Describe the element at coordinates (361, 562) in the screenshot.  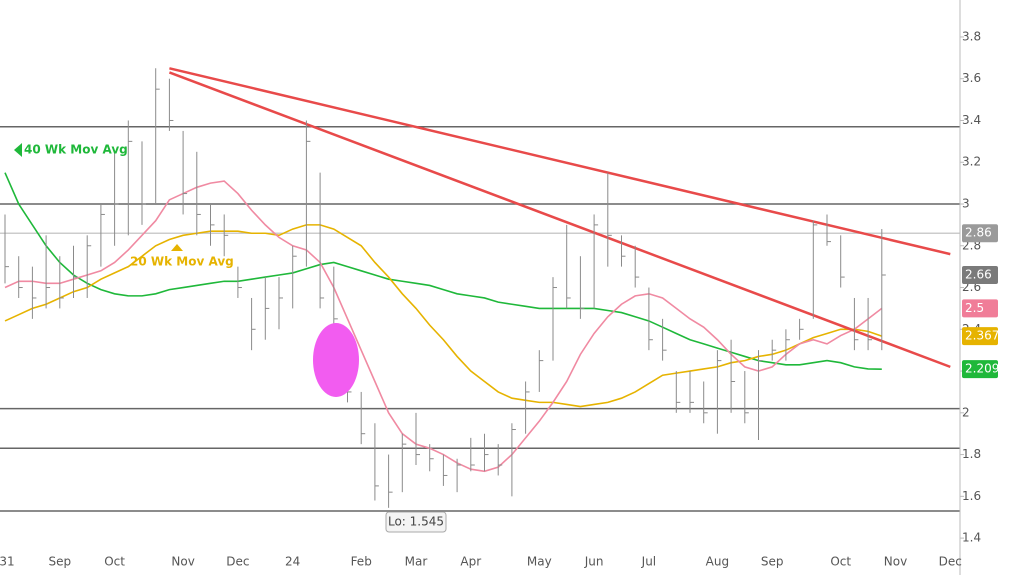
I see `x-tick-label: Feb` at that location.